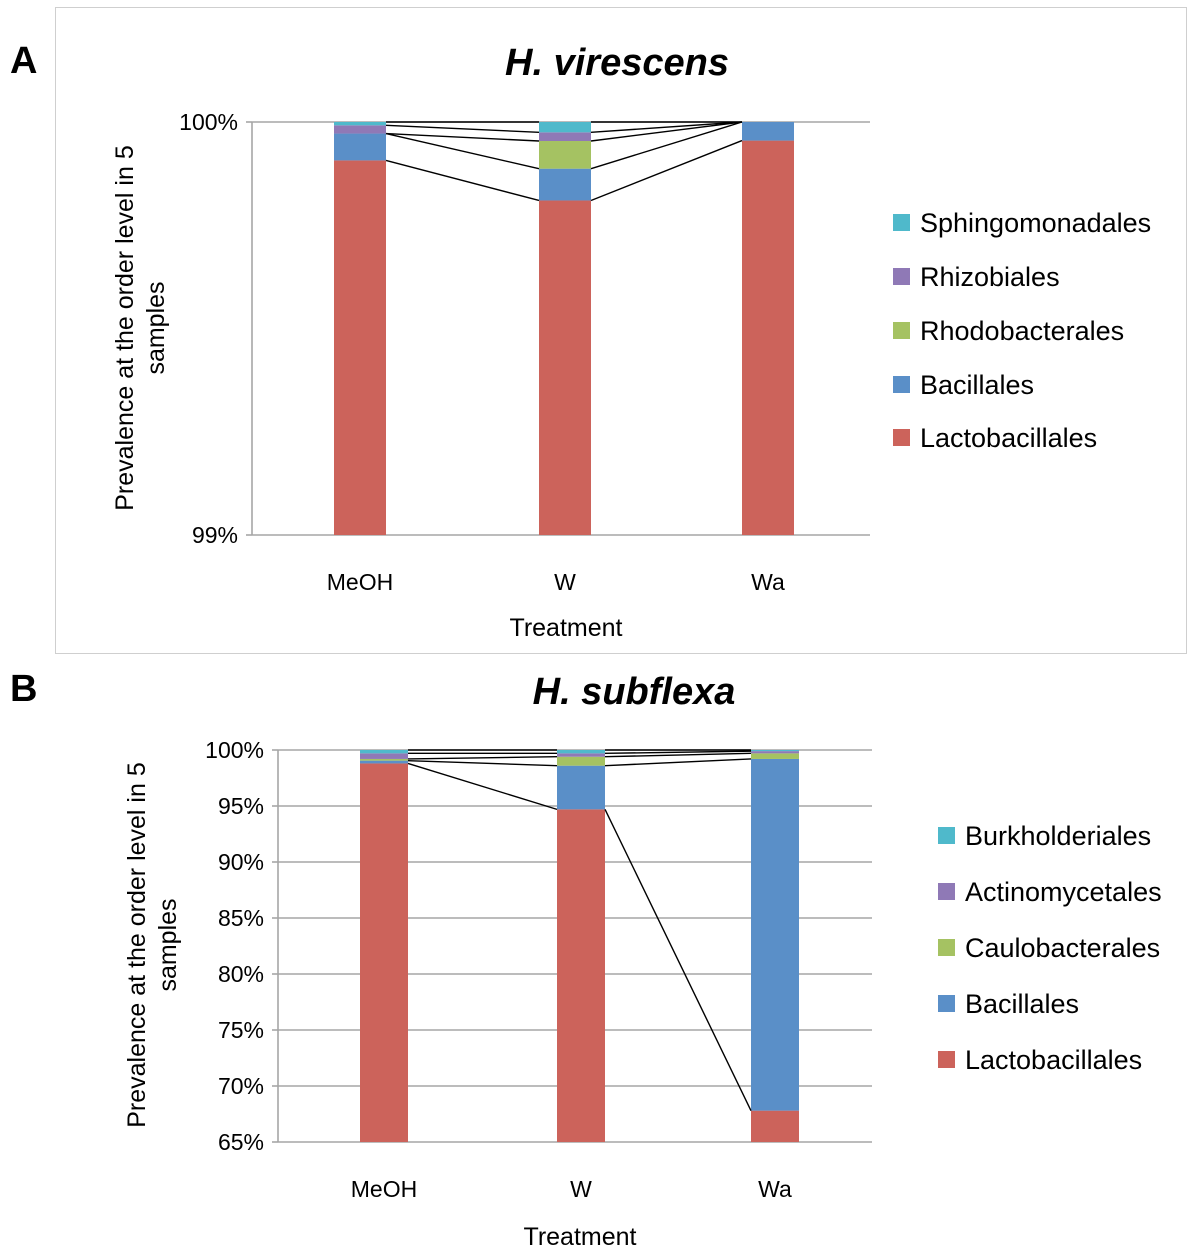  What do you see at coordinates (775, 1126) in the screenshot?
I see `chart2-bar-Wa-Lactobacillales` at bounding box center [775, 1126].